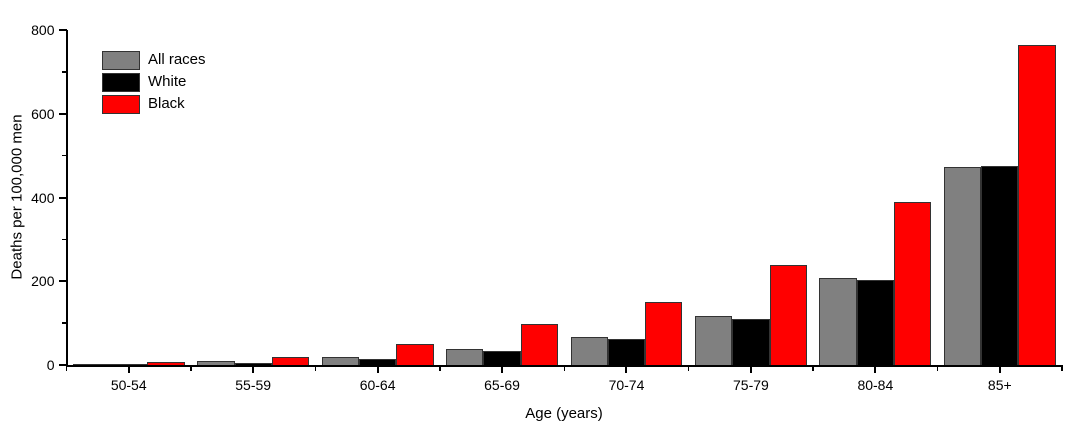  I want to click on x-tick-label: 65-69, so click(502, 385).